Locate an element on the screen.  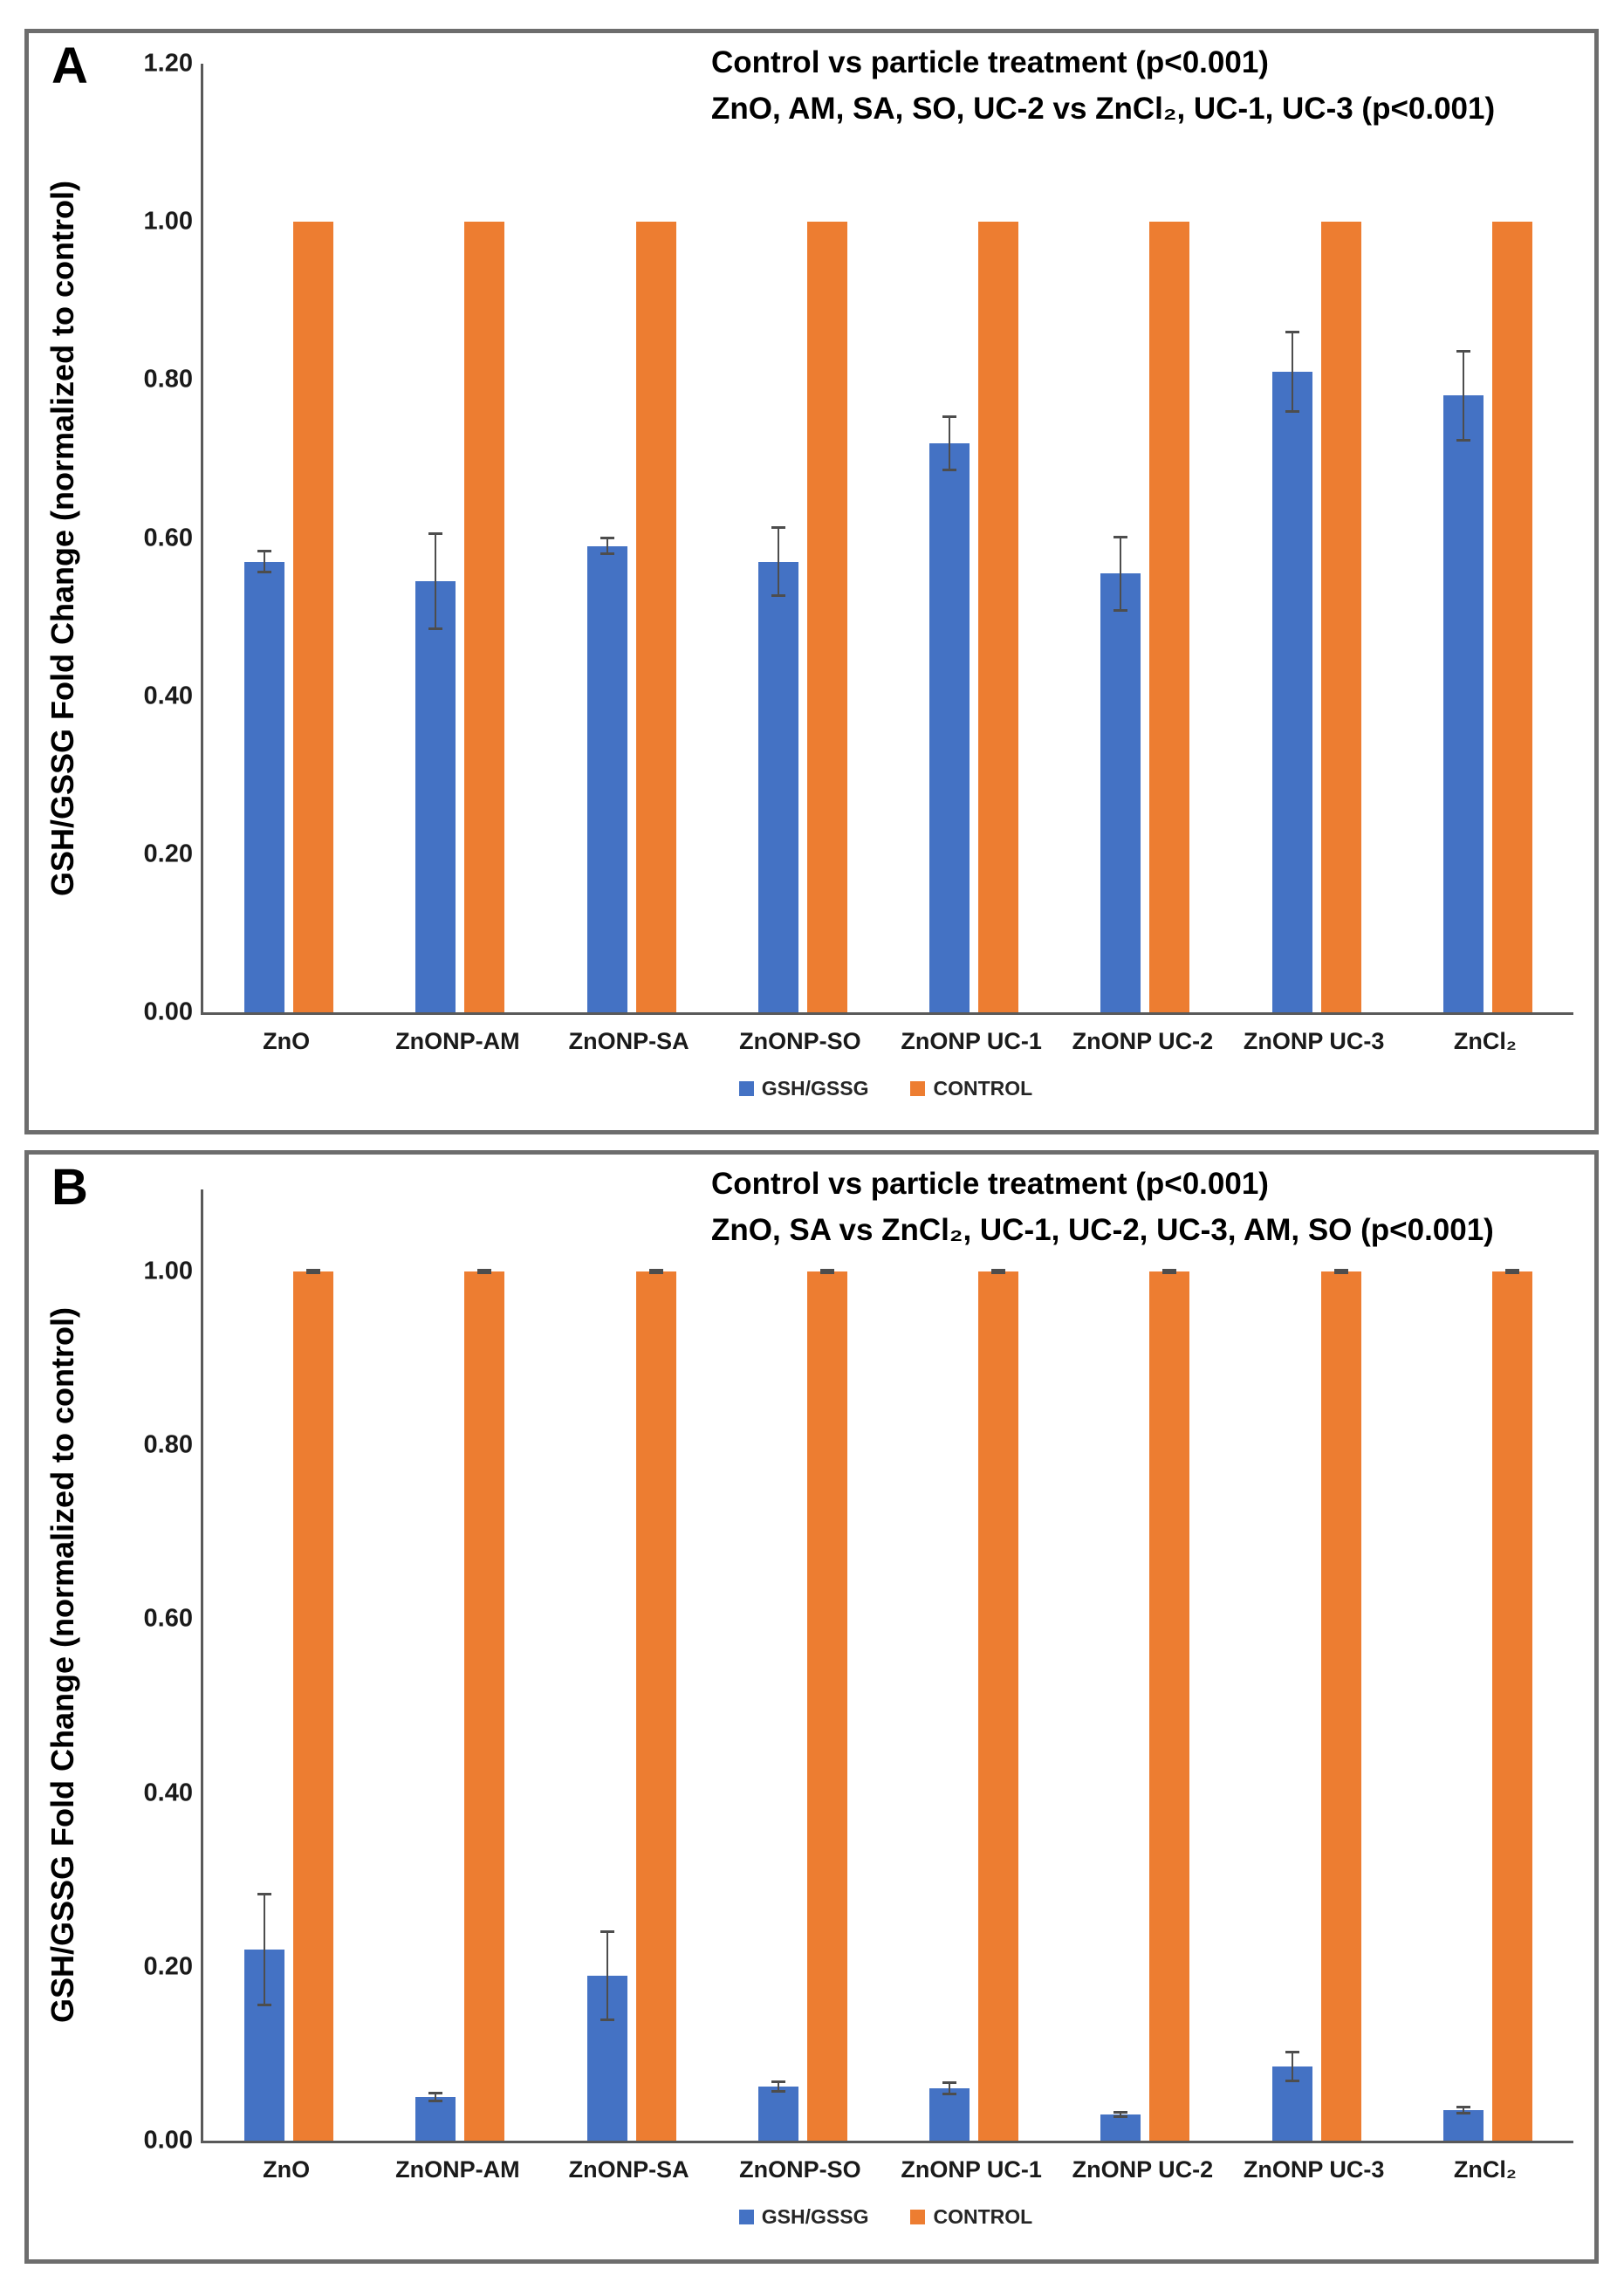
x-category-label: ZnONP-SO is located at coordinates (800, 2170).